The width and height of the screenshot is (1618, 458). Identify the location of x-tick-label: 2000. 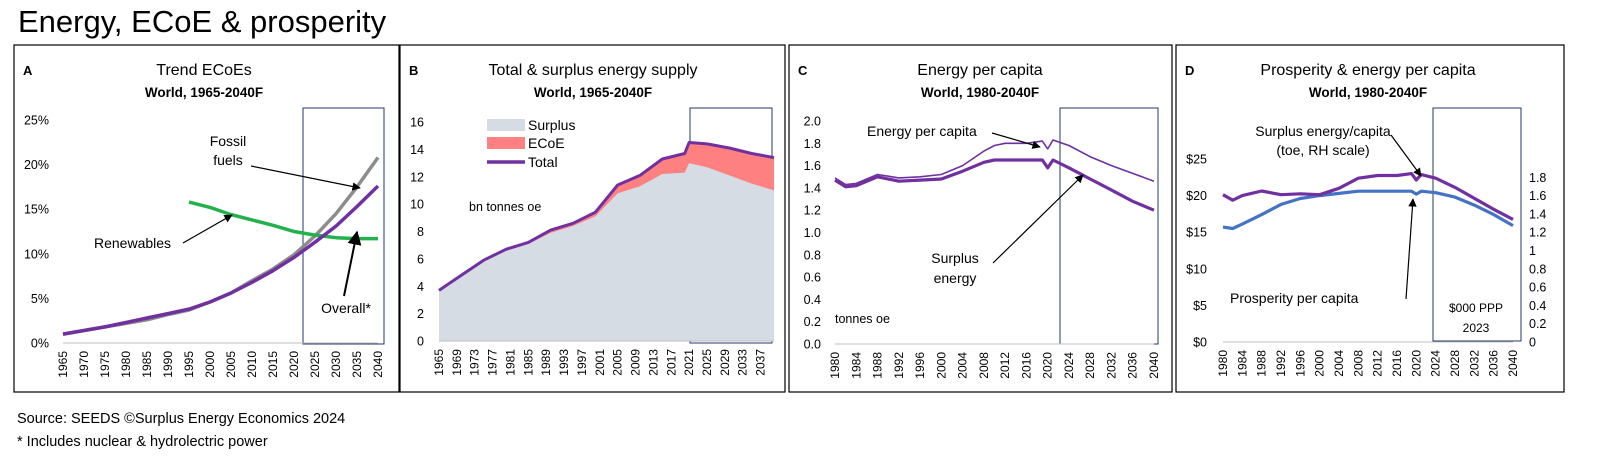
(941, 365).